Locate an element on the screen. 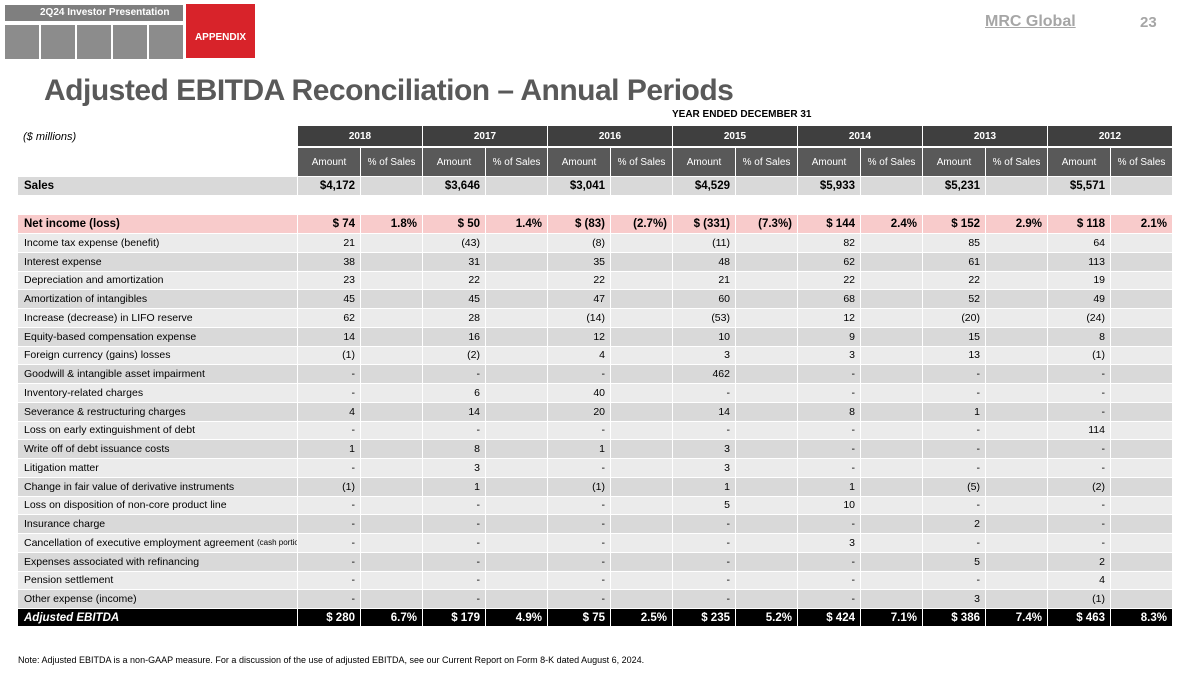  pct-cell: 7.1% is located at coordinates (891, 617).